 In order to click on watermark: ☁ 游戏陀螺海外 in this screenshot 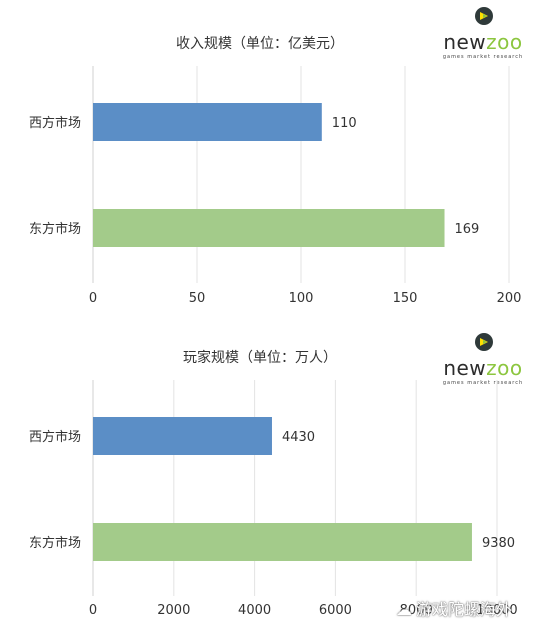, I will do `click(454, 608)`.